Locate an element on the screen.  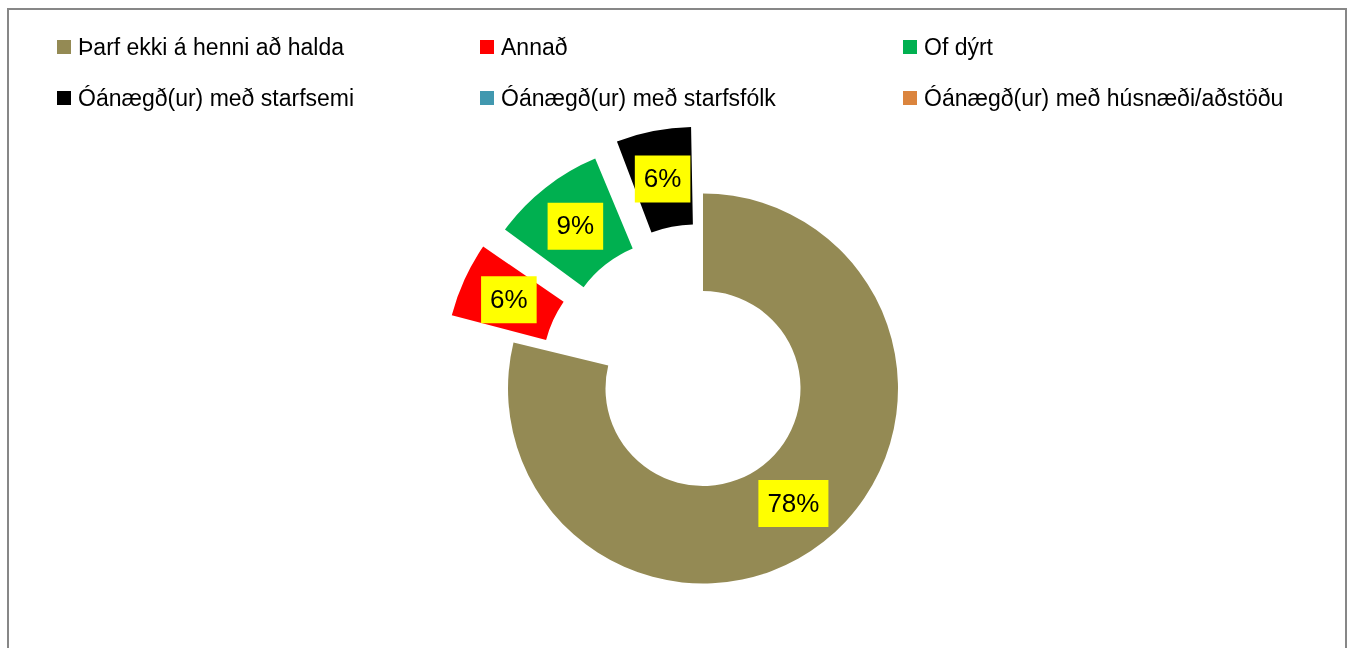
legend-label: Of dýrt is located at coordinates (959, 47).